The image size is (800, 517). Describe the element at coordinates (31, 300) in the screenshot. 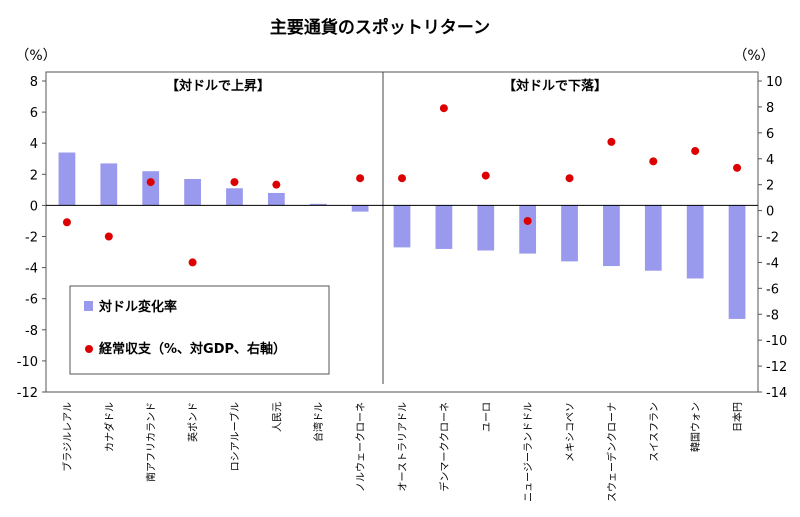

I see `left-tick-label: -6` at that location.